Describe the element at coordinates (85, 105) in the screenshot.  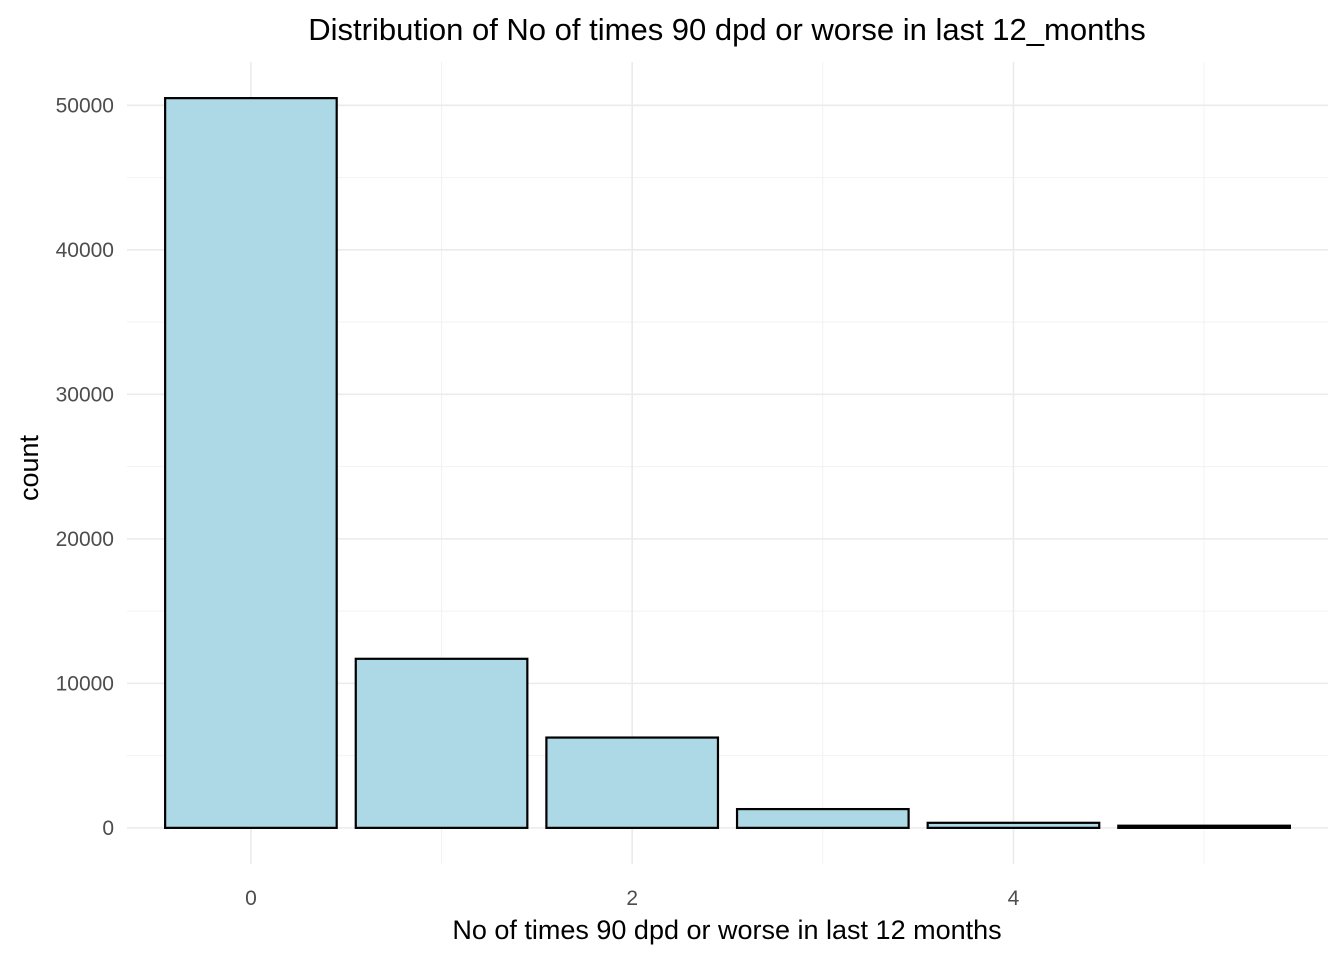
I see `y-tick-label: 50000` at that location.